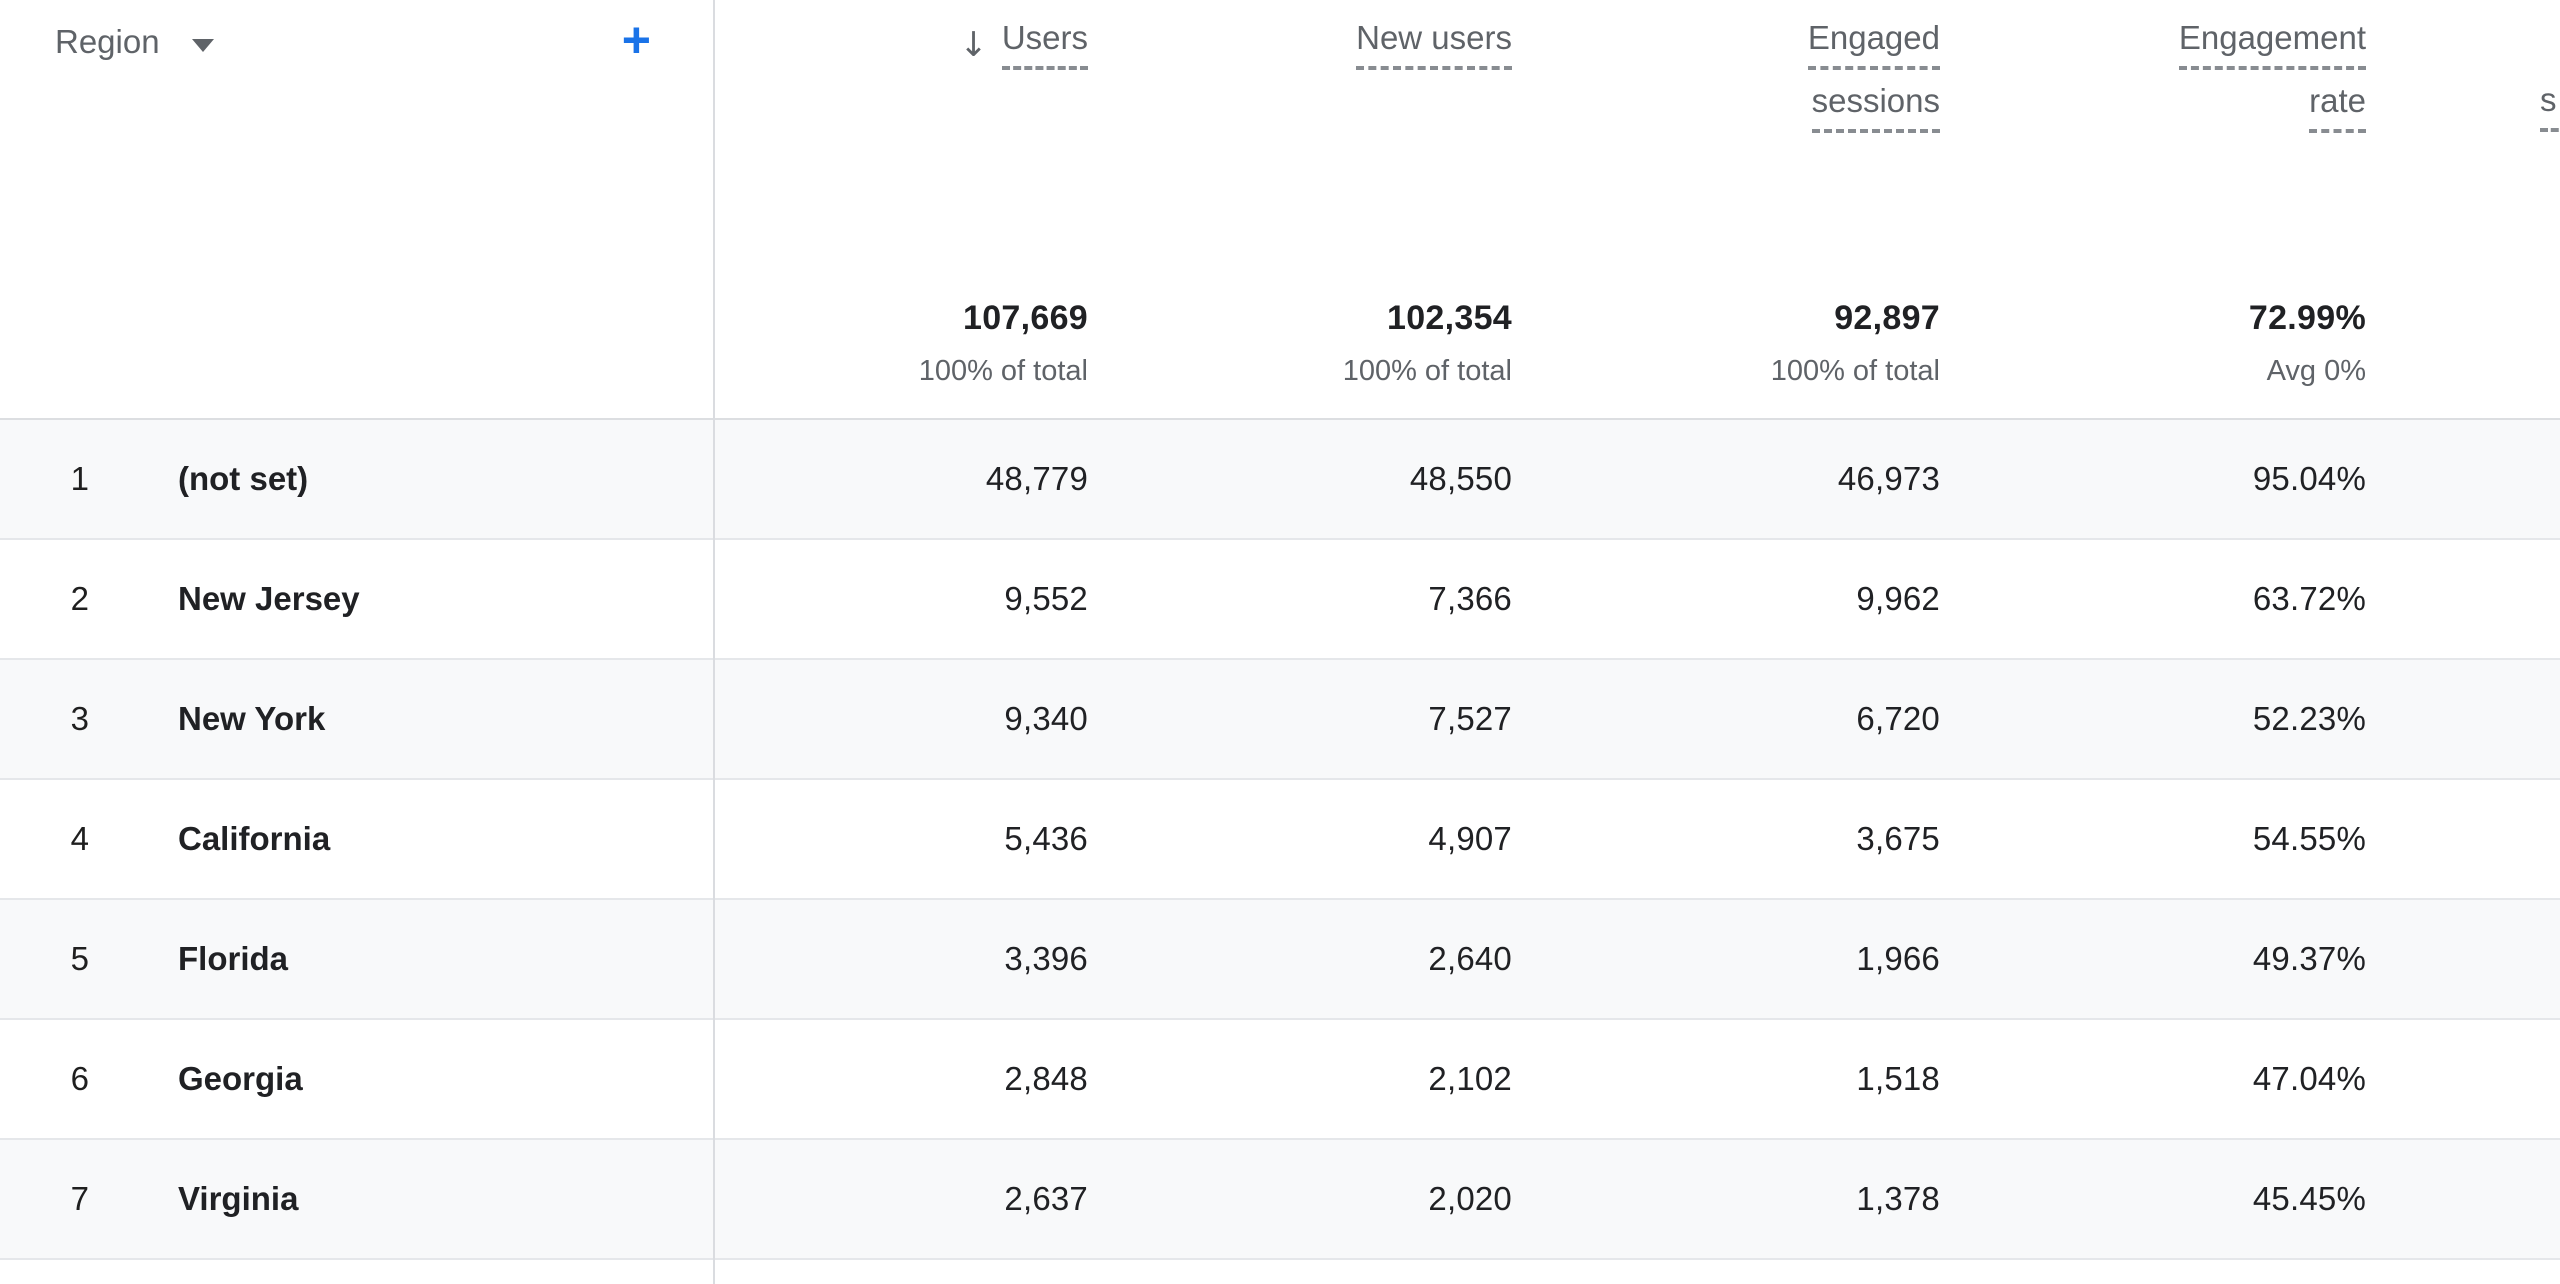 Image resolution: width=2560 pixels, height=1284 pixels. What do you see at coordinates (1470, 838) in the screenshot?
I see `new-users-cell: 4,907` at bounding box center [1470, 838].